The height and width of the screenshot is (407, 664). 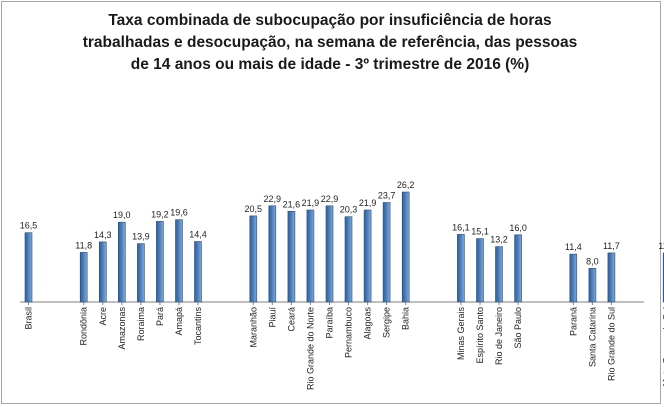 I want to click on data-label: 19,2, so click(x=160, y=214).